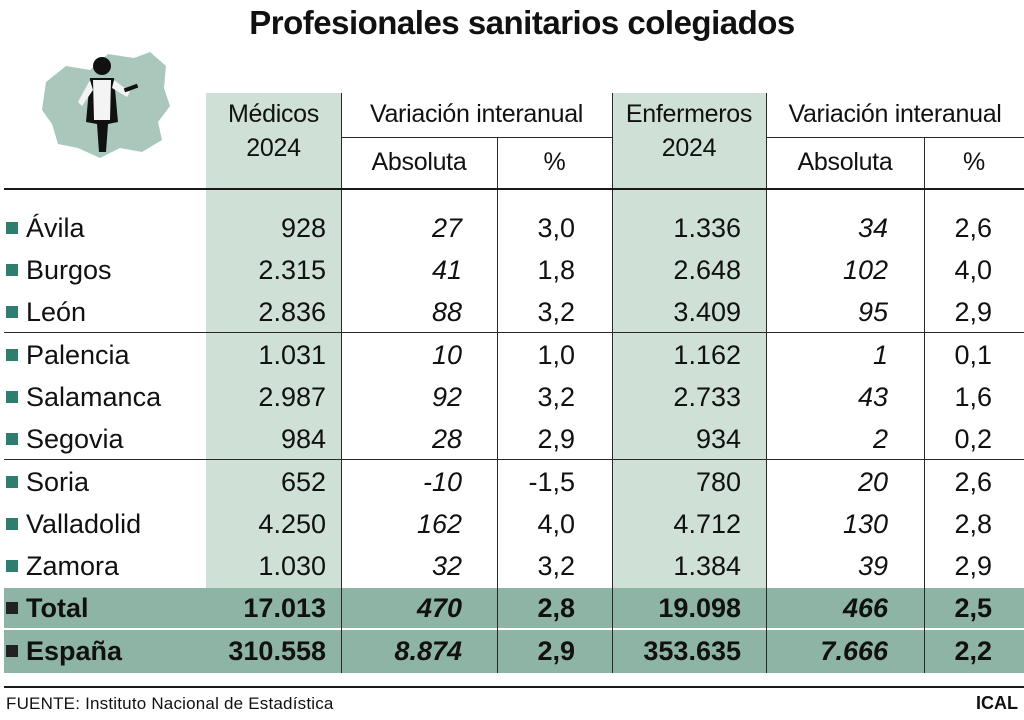  I want to click on row-label: Salamanca, so click(94, 397).